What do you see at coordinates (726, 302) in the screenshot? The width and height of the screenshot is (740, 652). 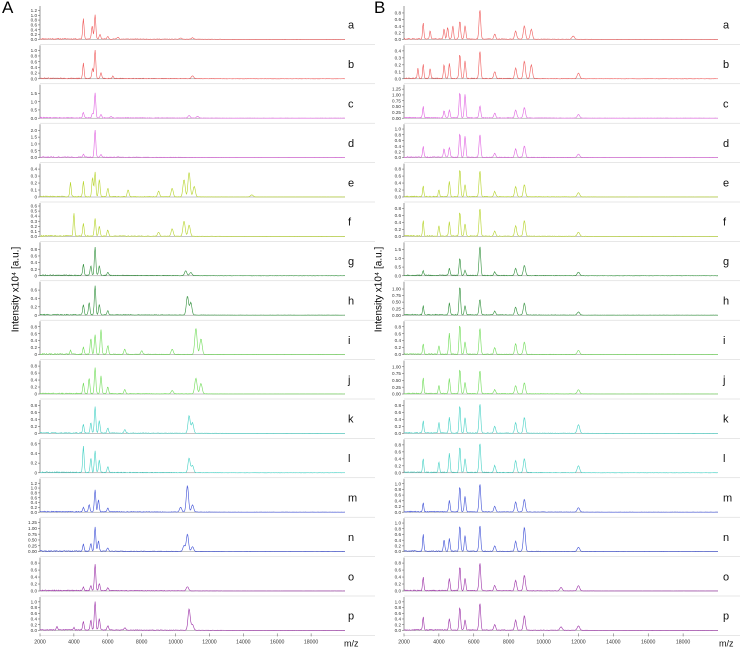 I see `sample-label-h: h` at bounding box center [726, 302].